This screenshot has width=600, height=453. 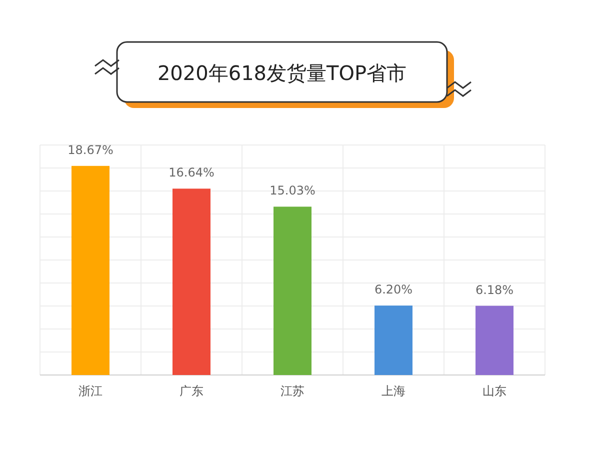 I want to click on x-tick-label: 江苏, so click(x=292, y=391).